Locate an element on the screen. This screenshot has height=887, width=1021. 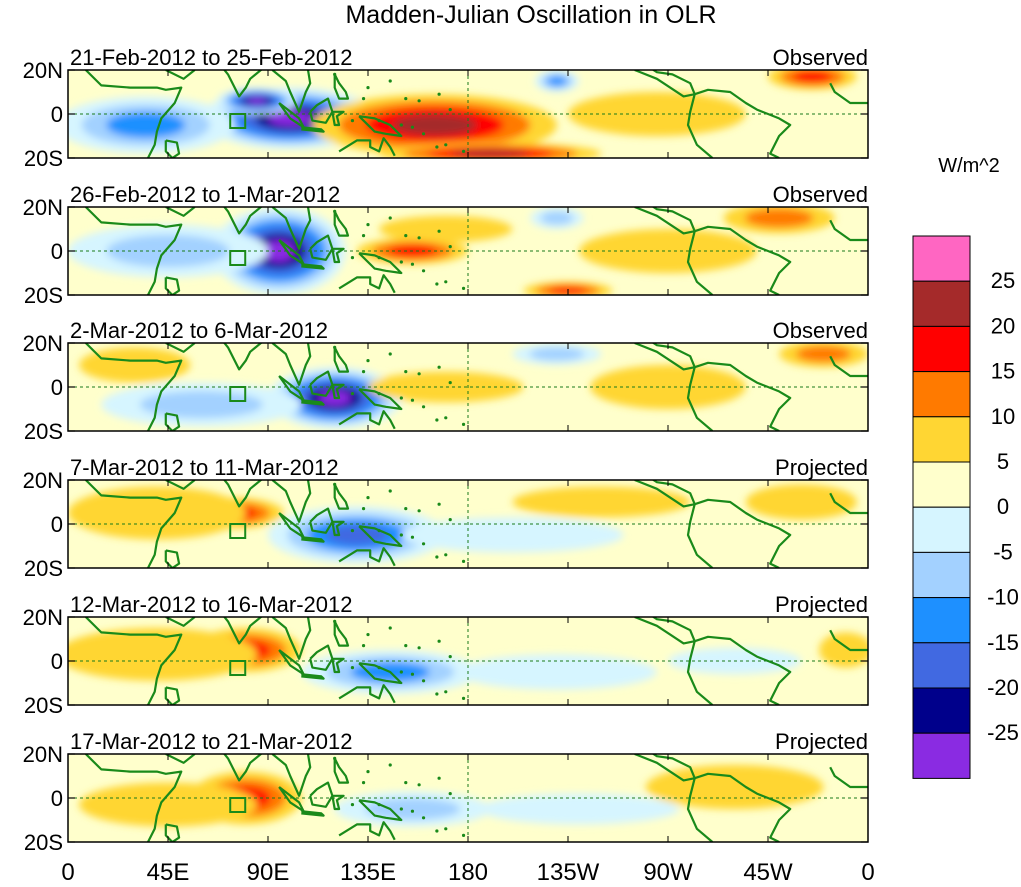
colorbar-label: 15 is located at coordinates (1003, 371).